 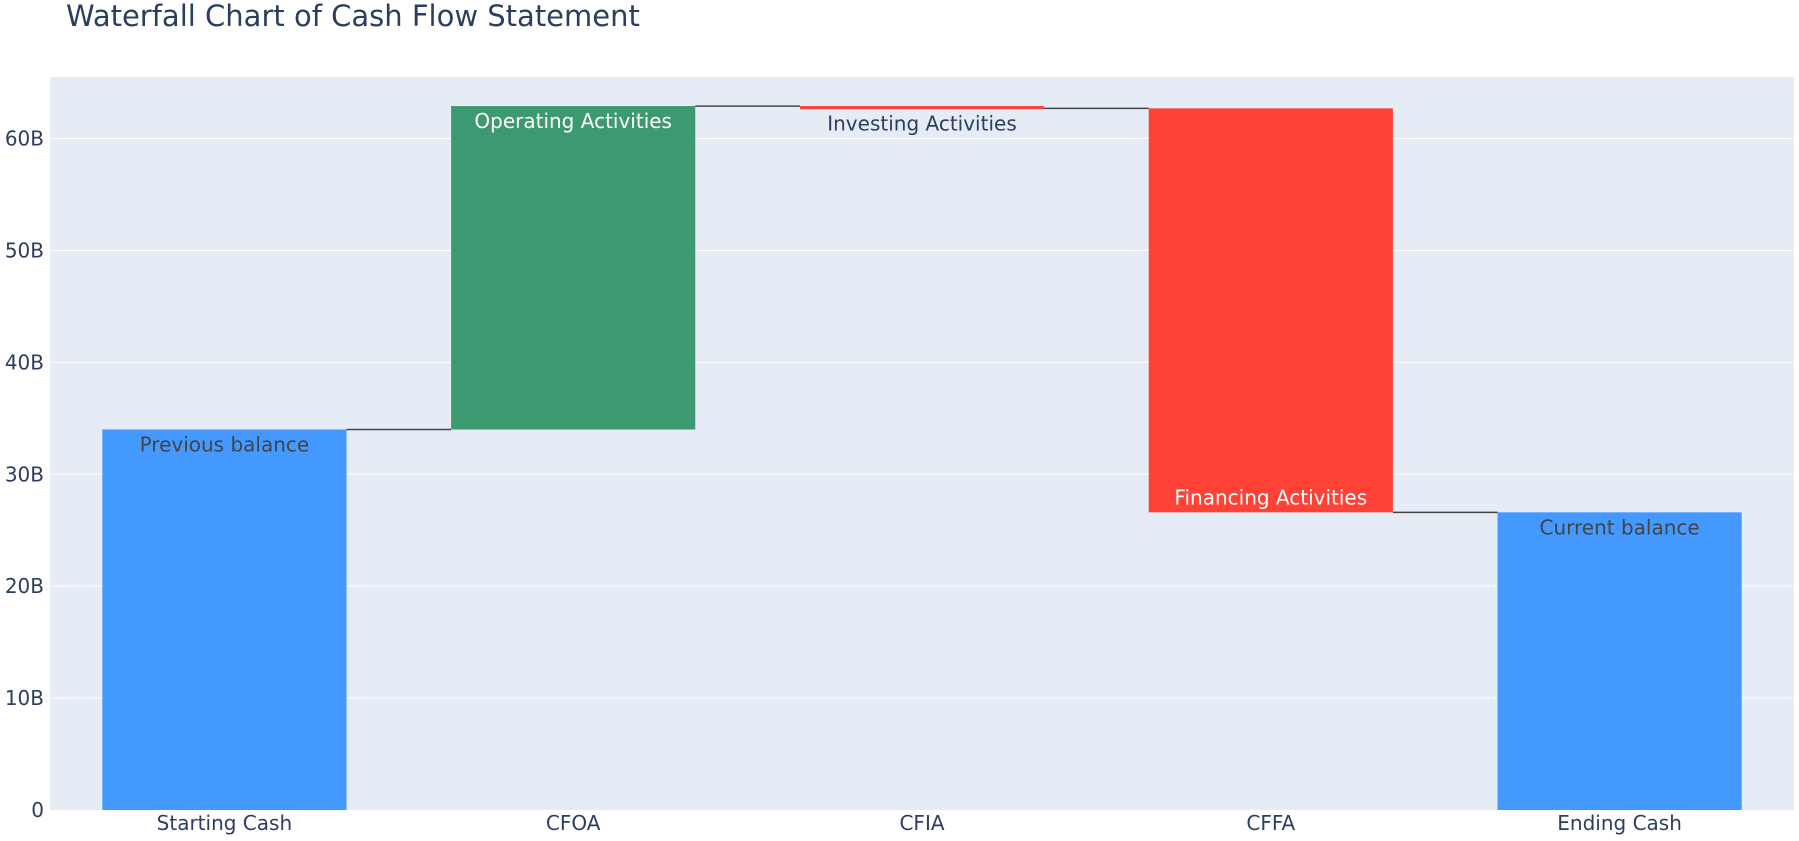 I want to click on bar-label: Previous balance, so click(x=225, y=445).